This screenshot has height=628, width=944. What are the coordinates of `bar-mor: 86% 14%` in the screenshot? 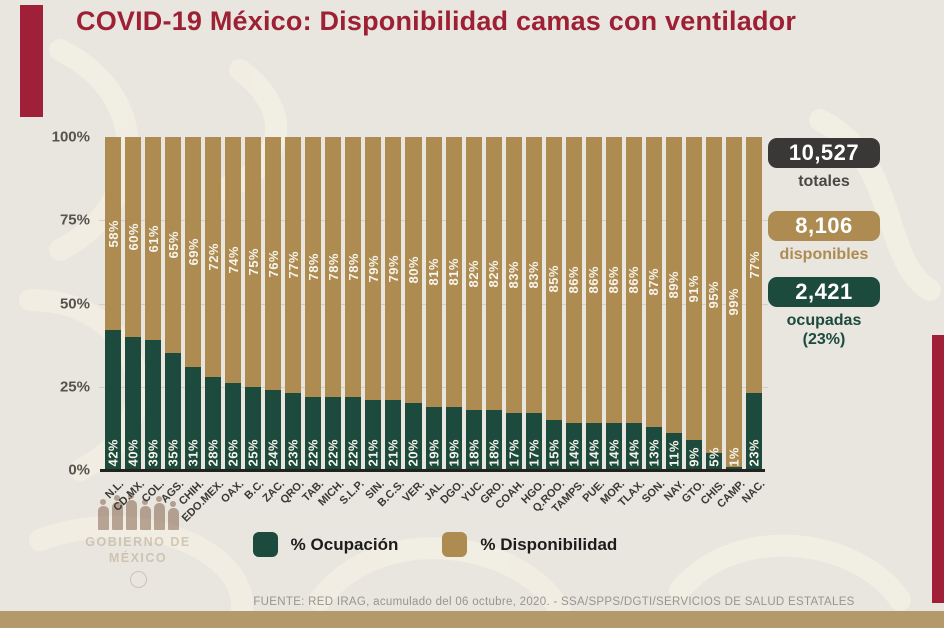 It's located at (613, 303).